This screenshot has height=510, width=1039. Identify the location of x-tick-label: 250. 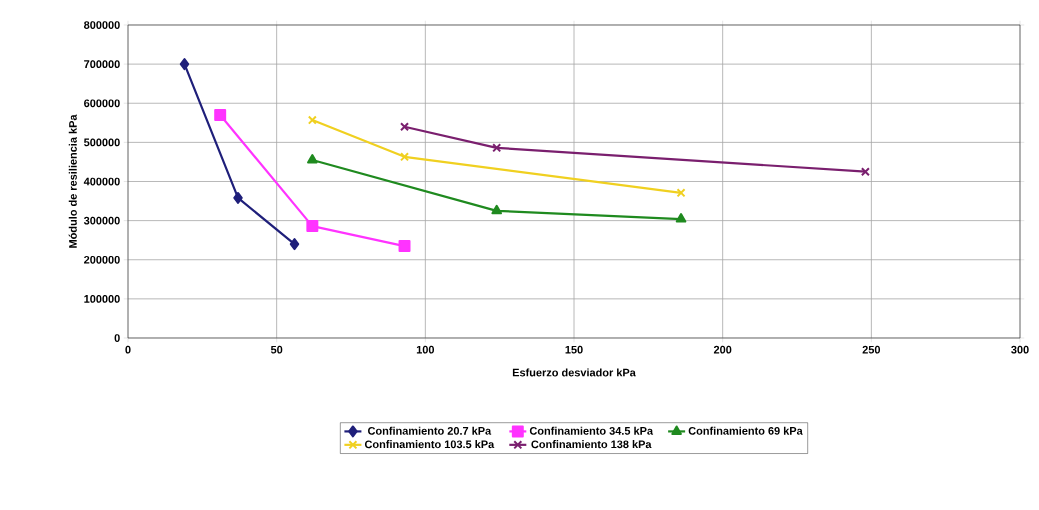
(871, 349).